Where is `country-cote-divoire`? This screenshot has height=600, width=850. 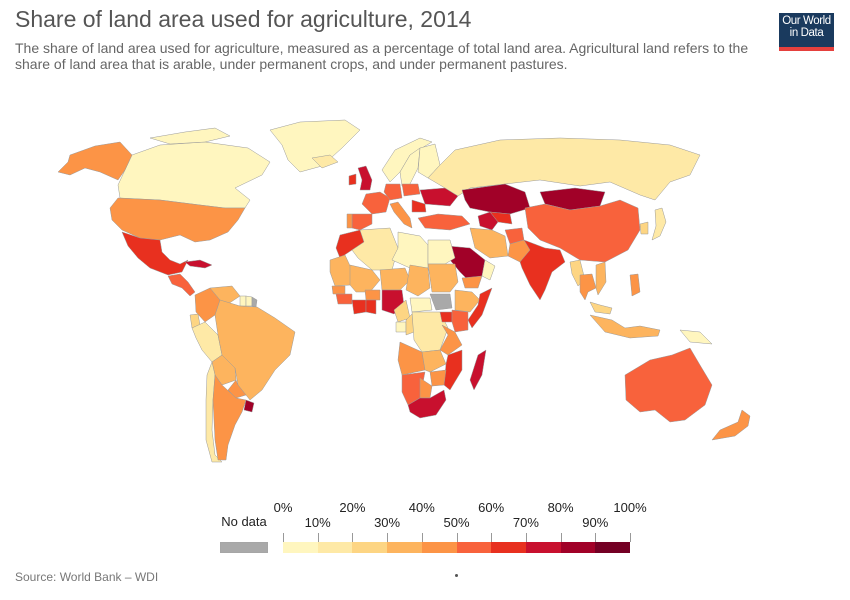
country-cote-divoire is located at coordinates (359, 307).